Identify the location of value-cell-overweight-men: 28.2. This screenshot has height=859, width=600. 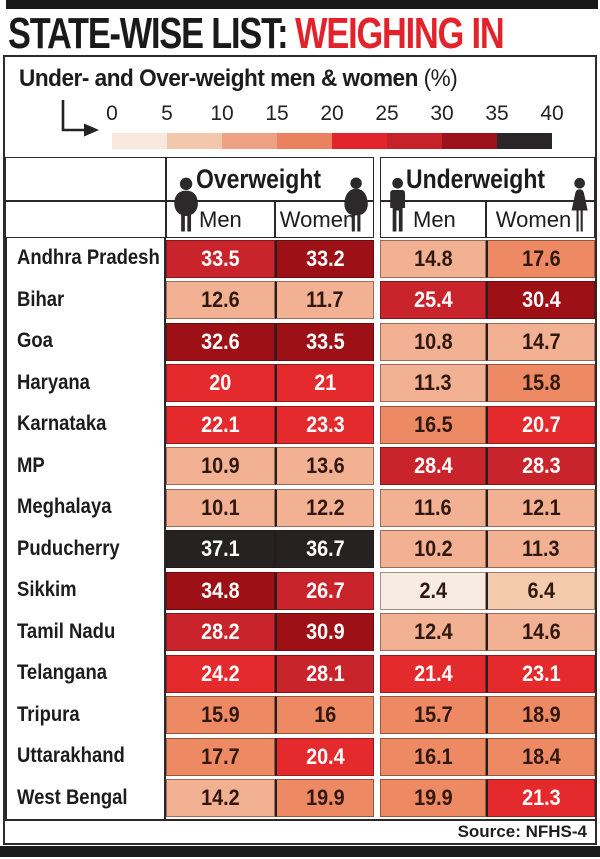
(220, 632).